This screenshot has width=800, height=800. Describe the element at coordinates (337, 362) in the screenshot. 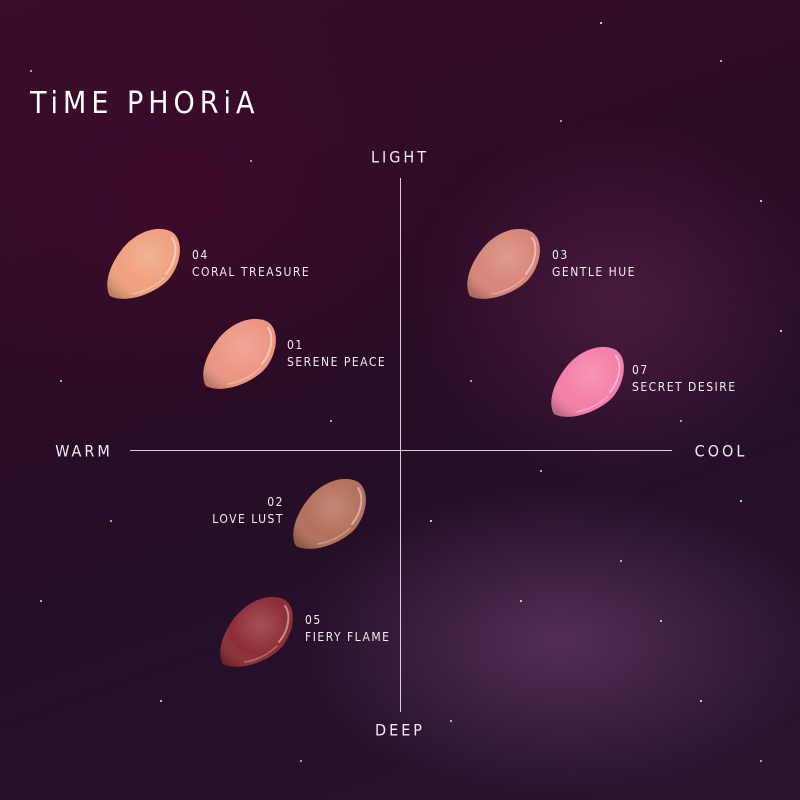

I see `shade-name: SERENE PEACE` at that location.